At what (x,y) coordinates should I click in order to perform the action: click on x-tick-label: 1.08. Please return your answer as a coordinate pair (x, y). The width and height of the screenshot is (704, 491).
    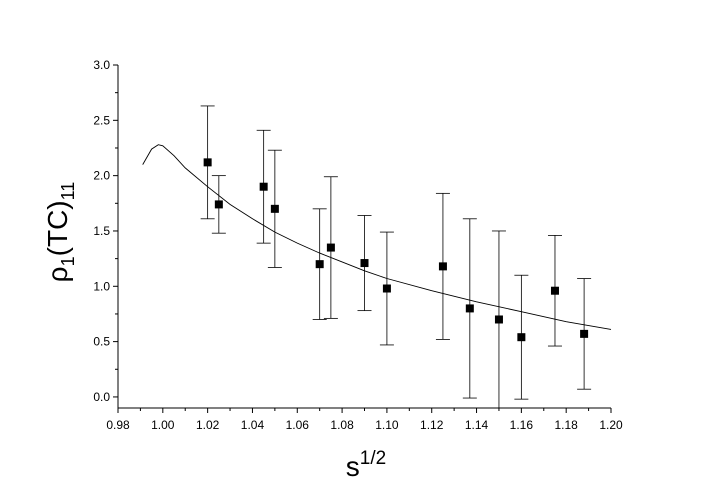
    Looking at the image, I should click on (342, 425).